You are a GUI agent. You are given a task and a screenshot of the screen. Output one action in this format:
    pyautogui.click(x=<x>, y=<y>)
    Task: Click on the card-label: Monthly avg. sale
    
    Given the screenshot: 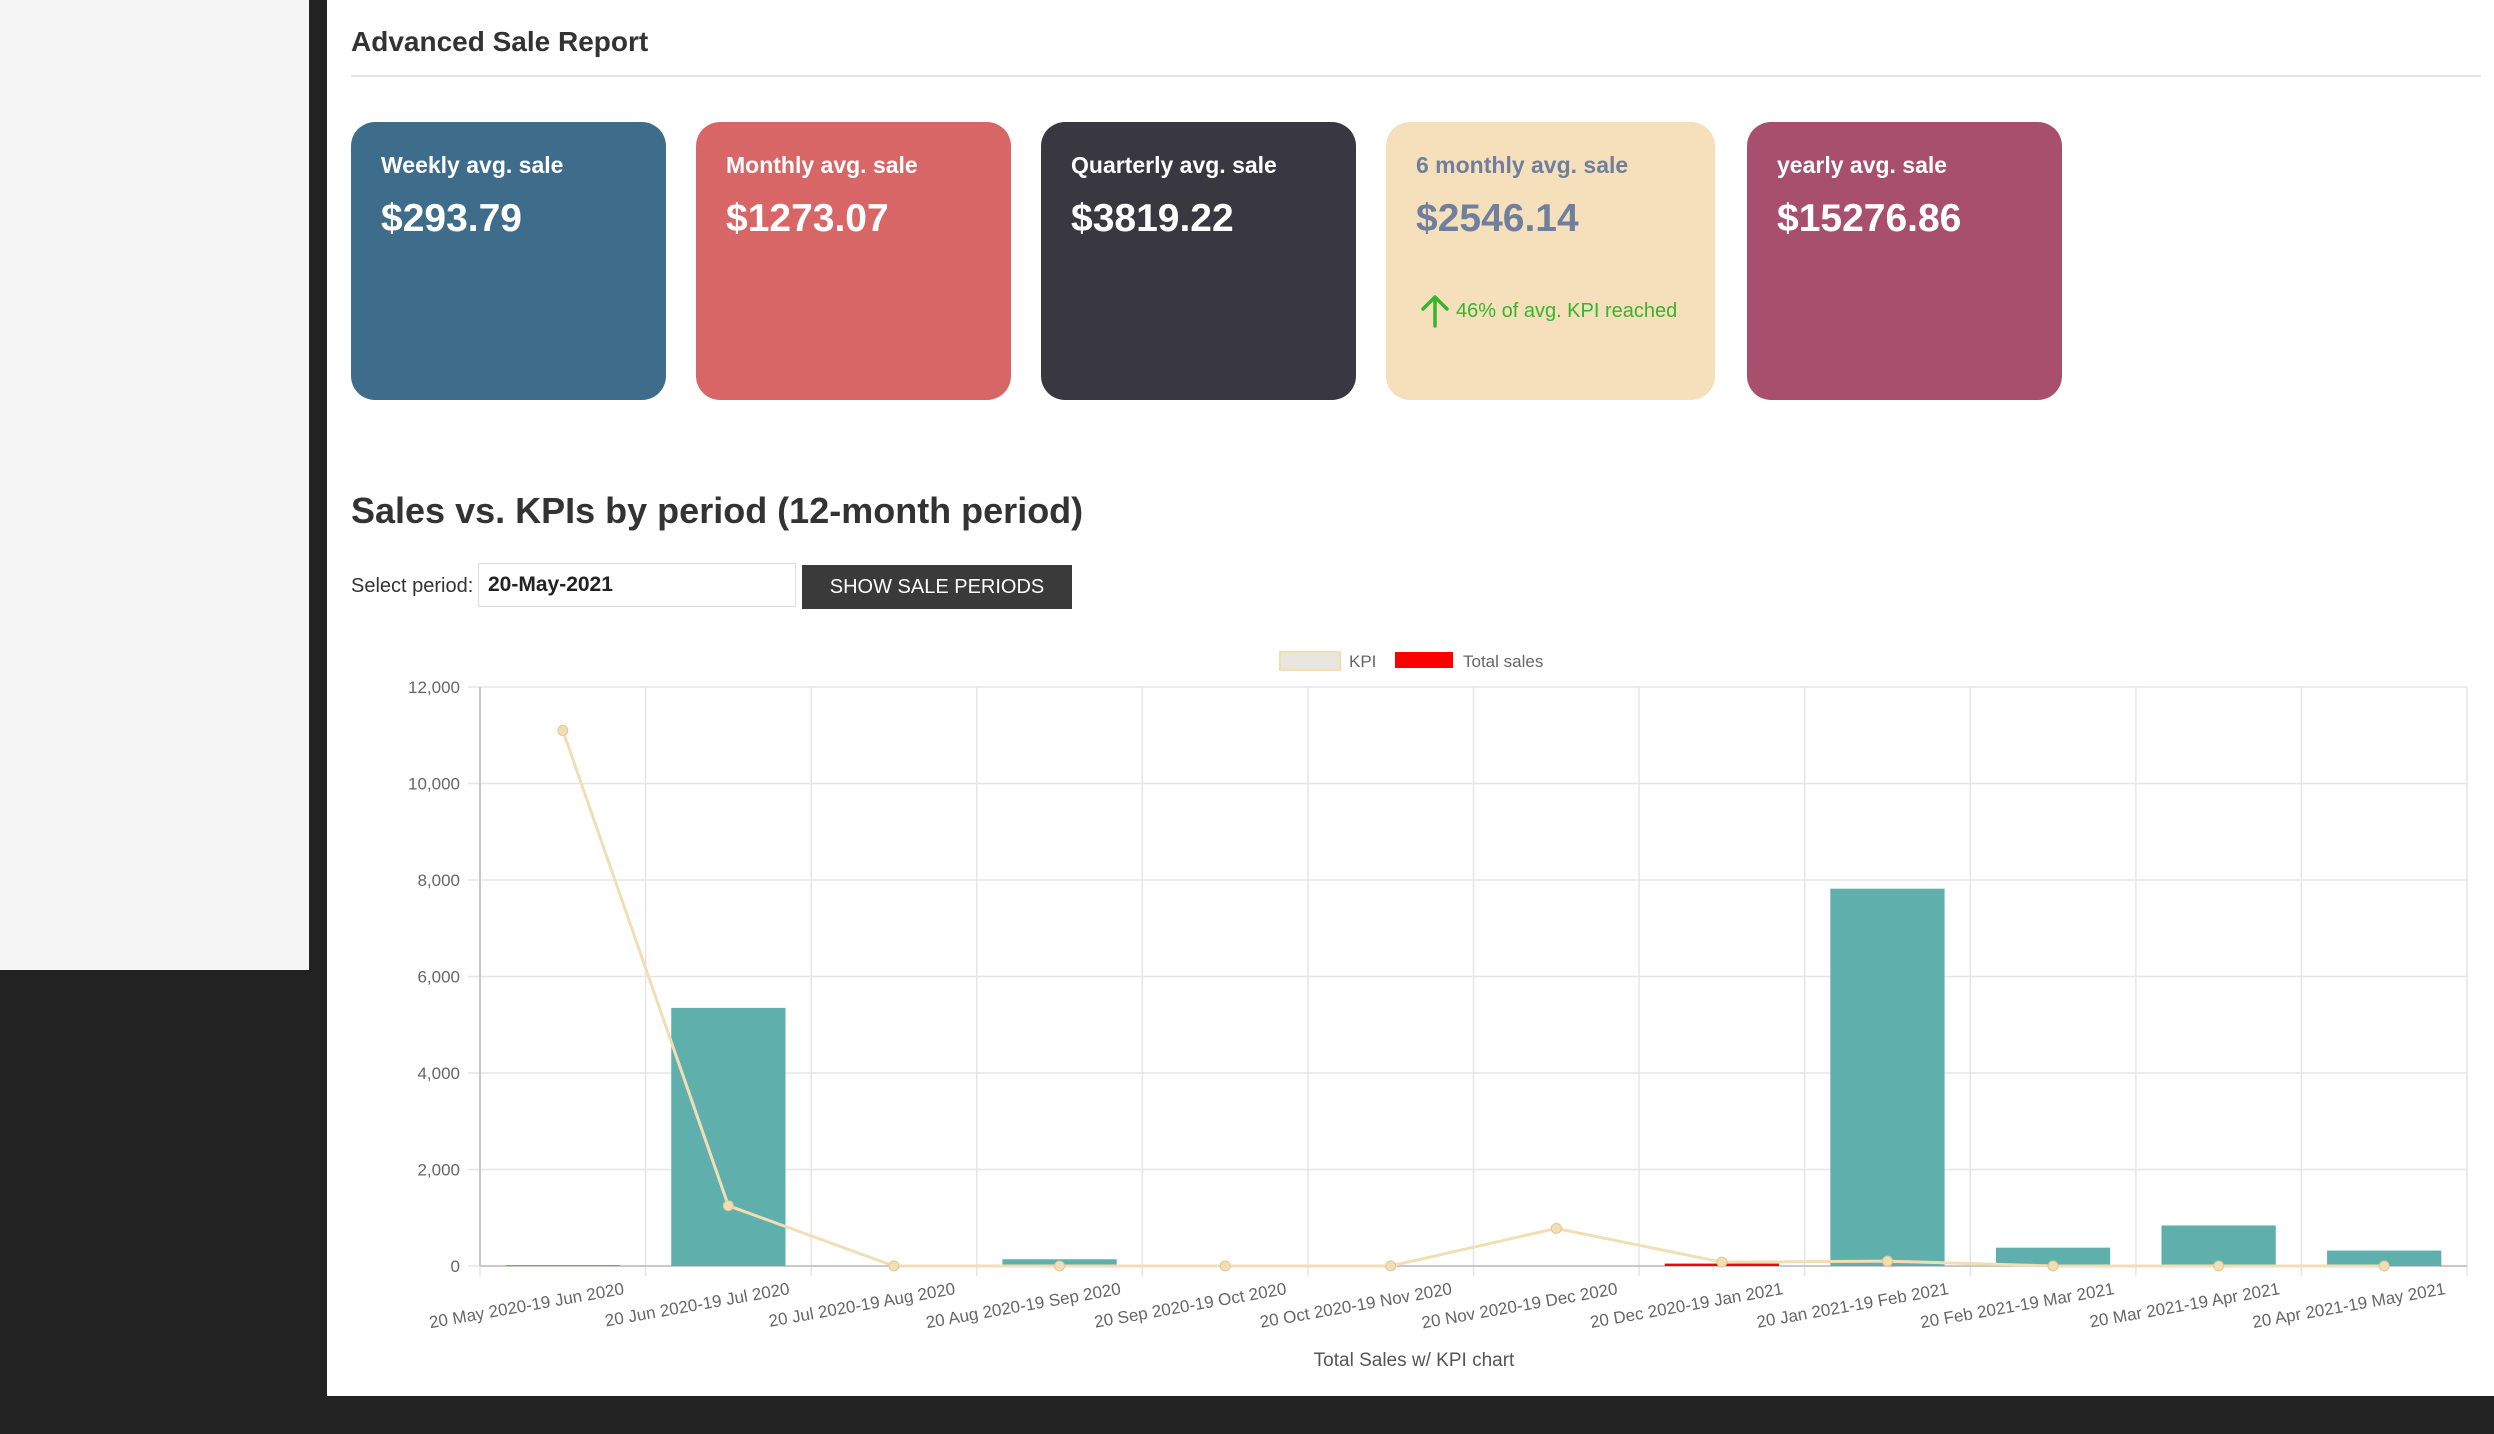 What is the action you would take?
    pyautogui.click(x=822, y=165)
    